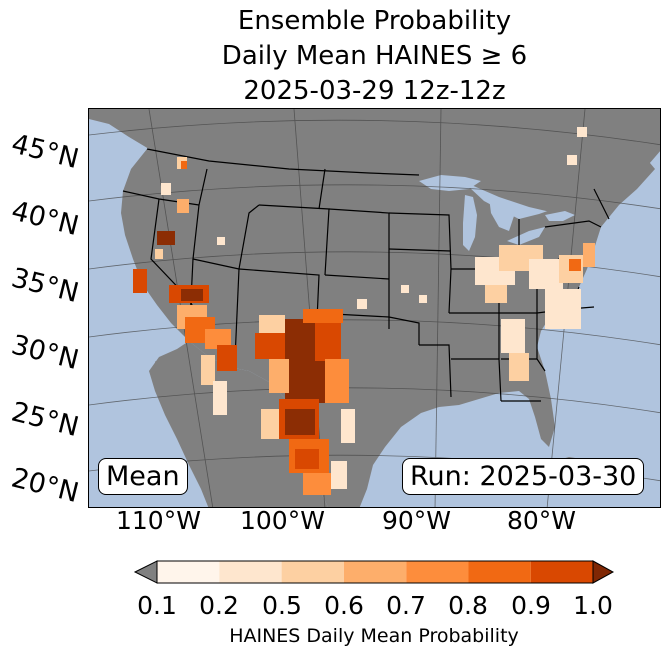 Image resolution: width=671 pixels, height=658 pixels. What do you see at coordinates (526, 236) in the screenshot?
I see `lake-erie` at bounding box center [526, 236].